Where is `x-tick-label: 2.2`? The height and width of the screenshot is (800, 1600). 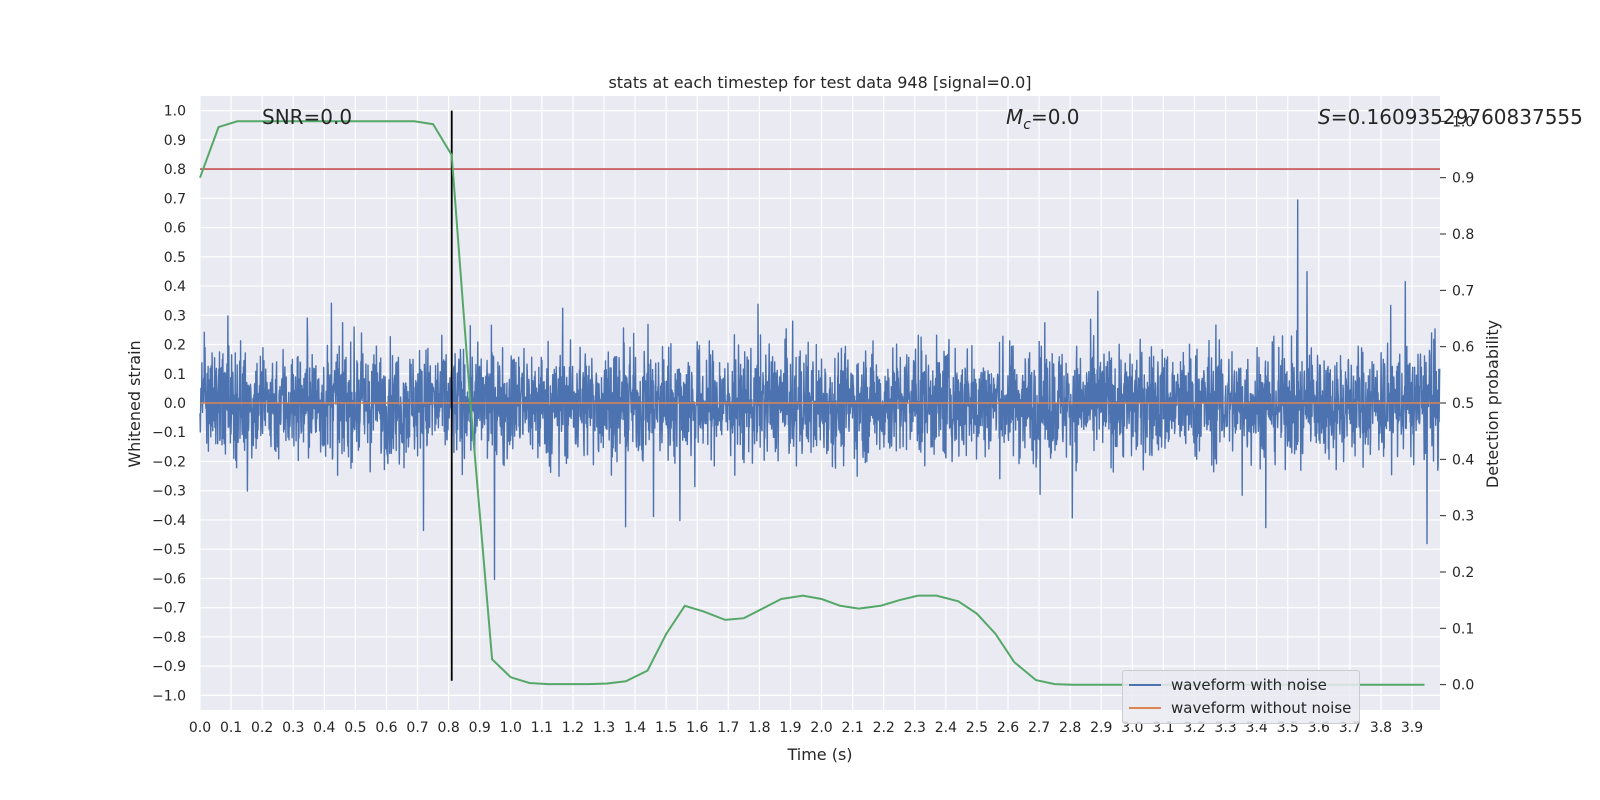 x-tick-label: 2.2 is located at coordinates (884, 728).